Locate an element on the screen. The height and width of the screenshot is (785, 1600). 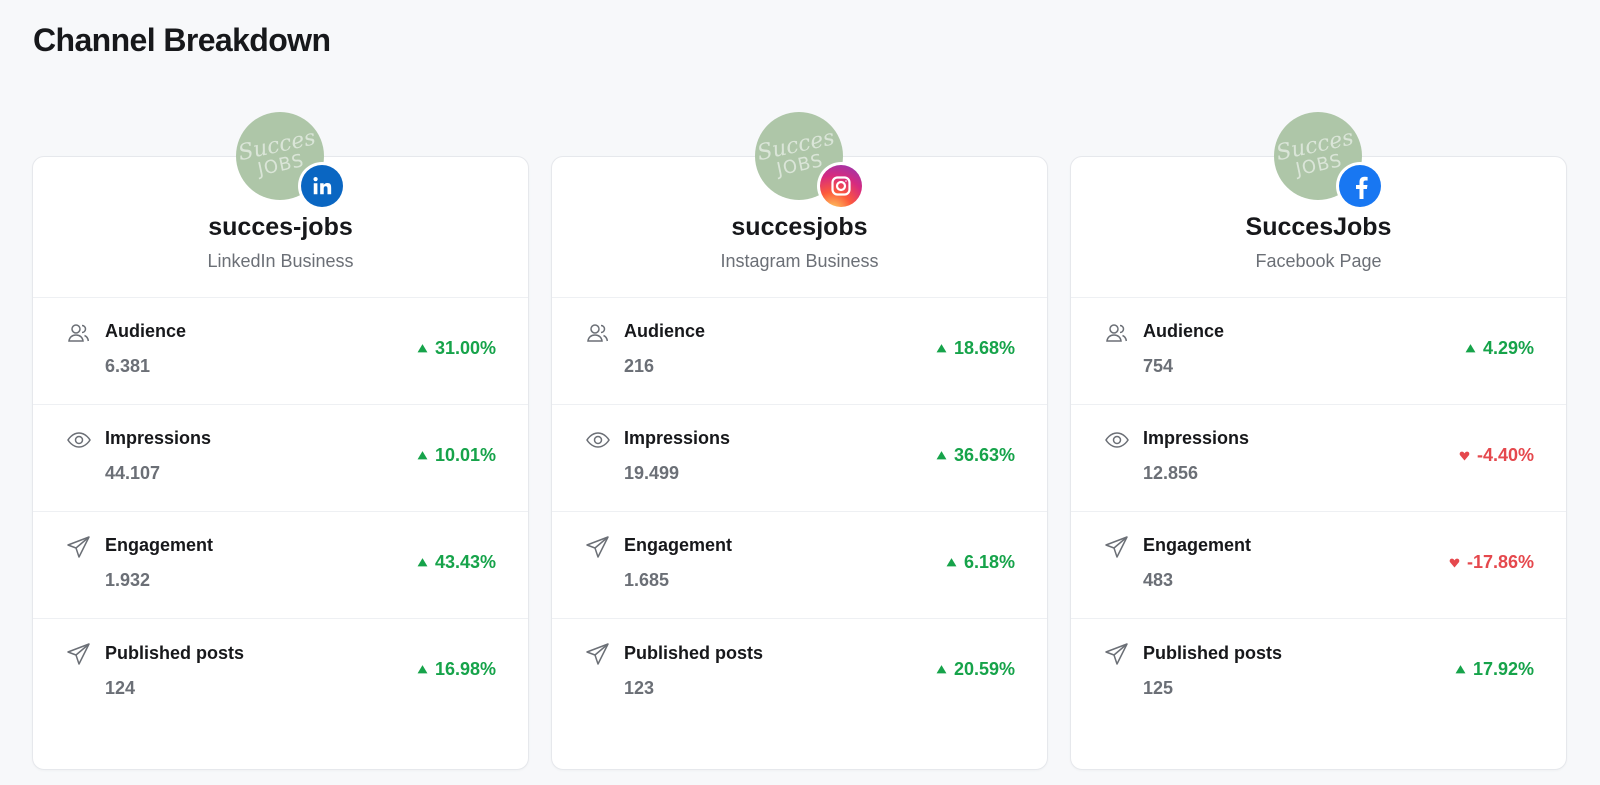
metric-row-engagement: Engagement 483 -17.86% is located at coordinates (1318, 565).